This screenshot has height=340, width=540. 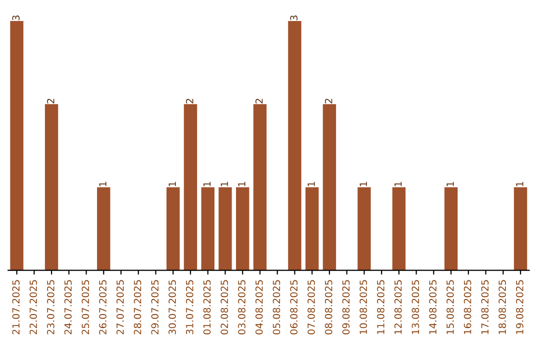 What do you see at coordinates (172, 307) in the screenshot?
I see `x-tick-label: 30.07.2025` at bounding box center [172, 307].